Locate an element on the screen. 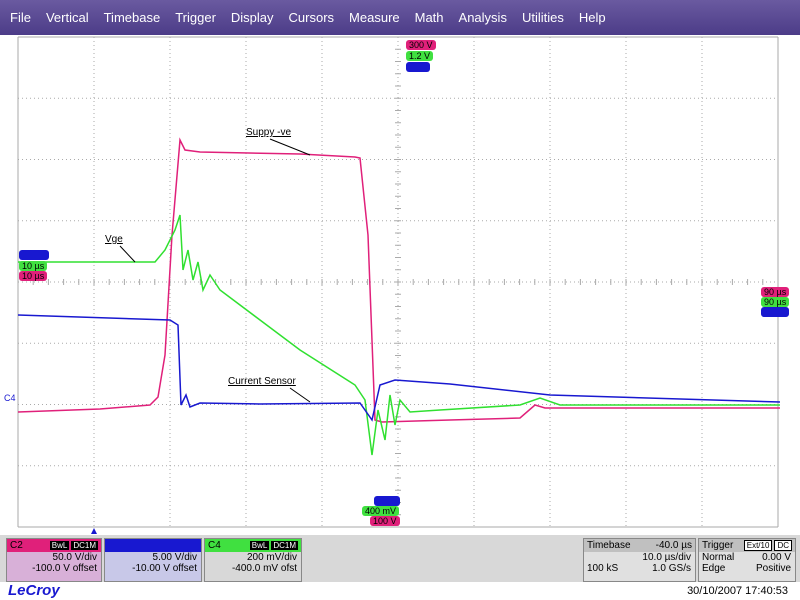  bottom-marker: 400 mV is located at coordinates (381, 511).